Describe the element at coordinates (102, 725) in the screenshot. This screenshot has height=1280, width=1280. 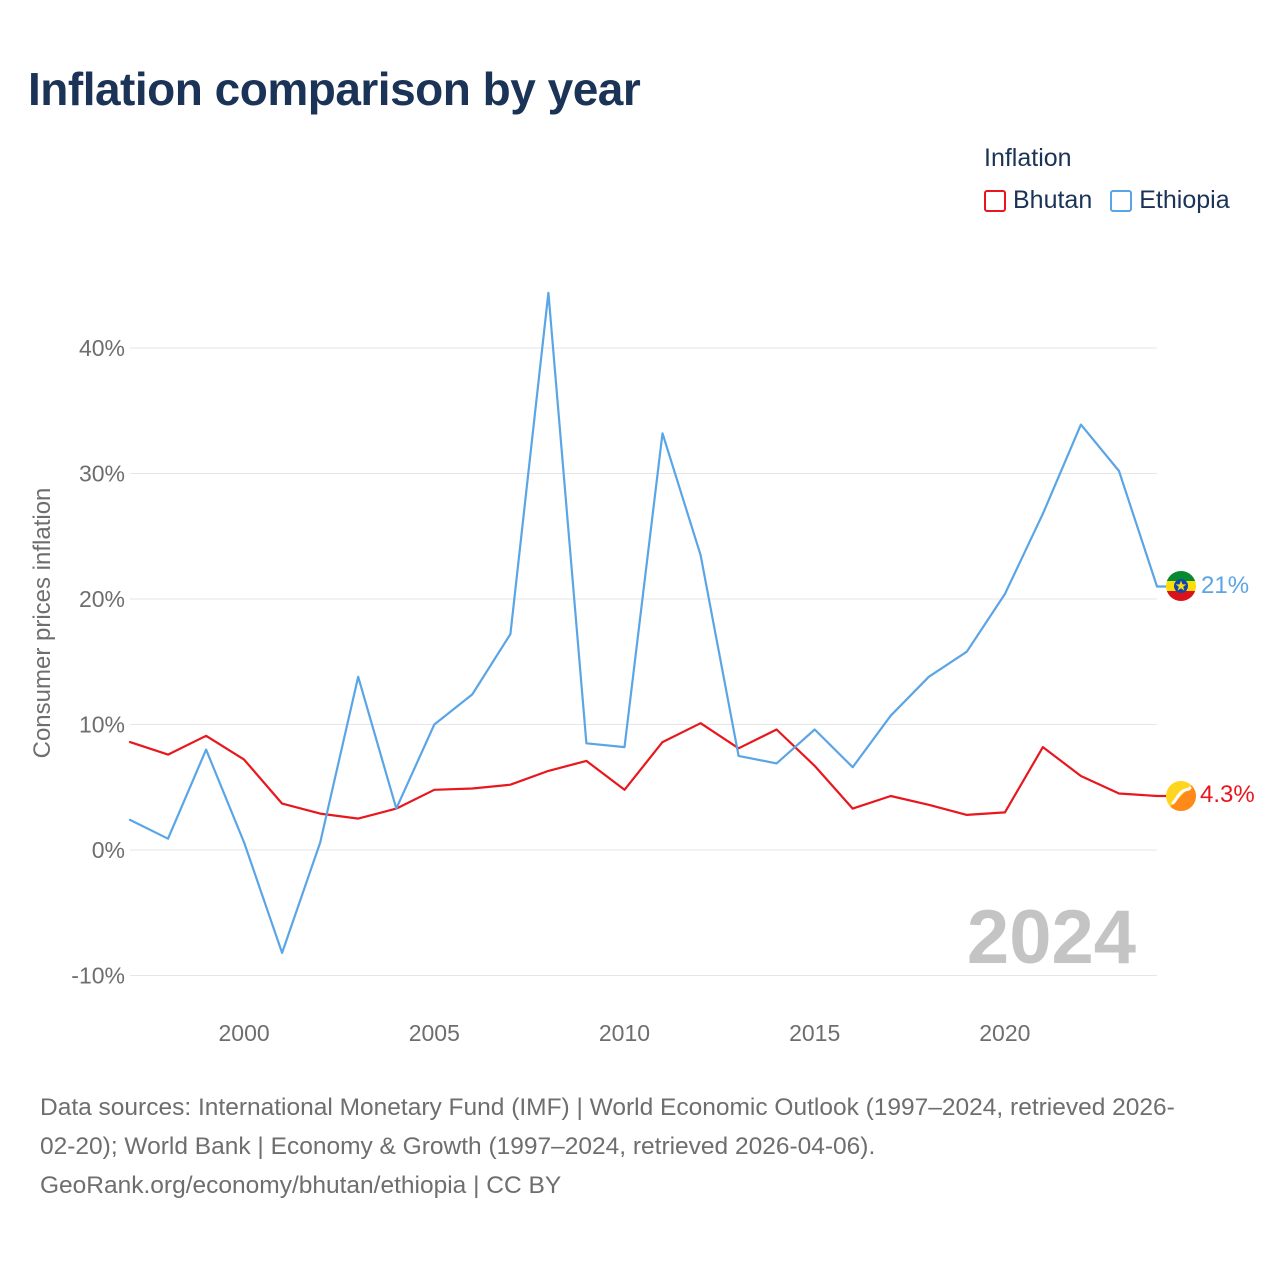
I see `y-tick-label: 10%` at that location.